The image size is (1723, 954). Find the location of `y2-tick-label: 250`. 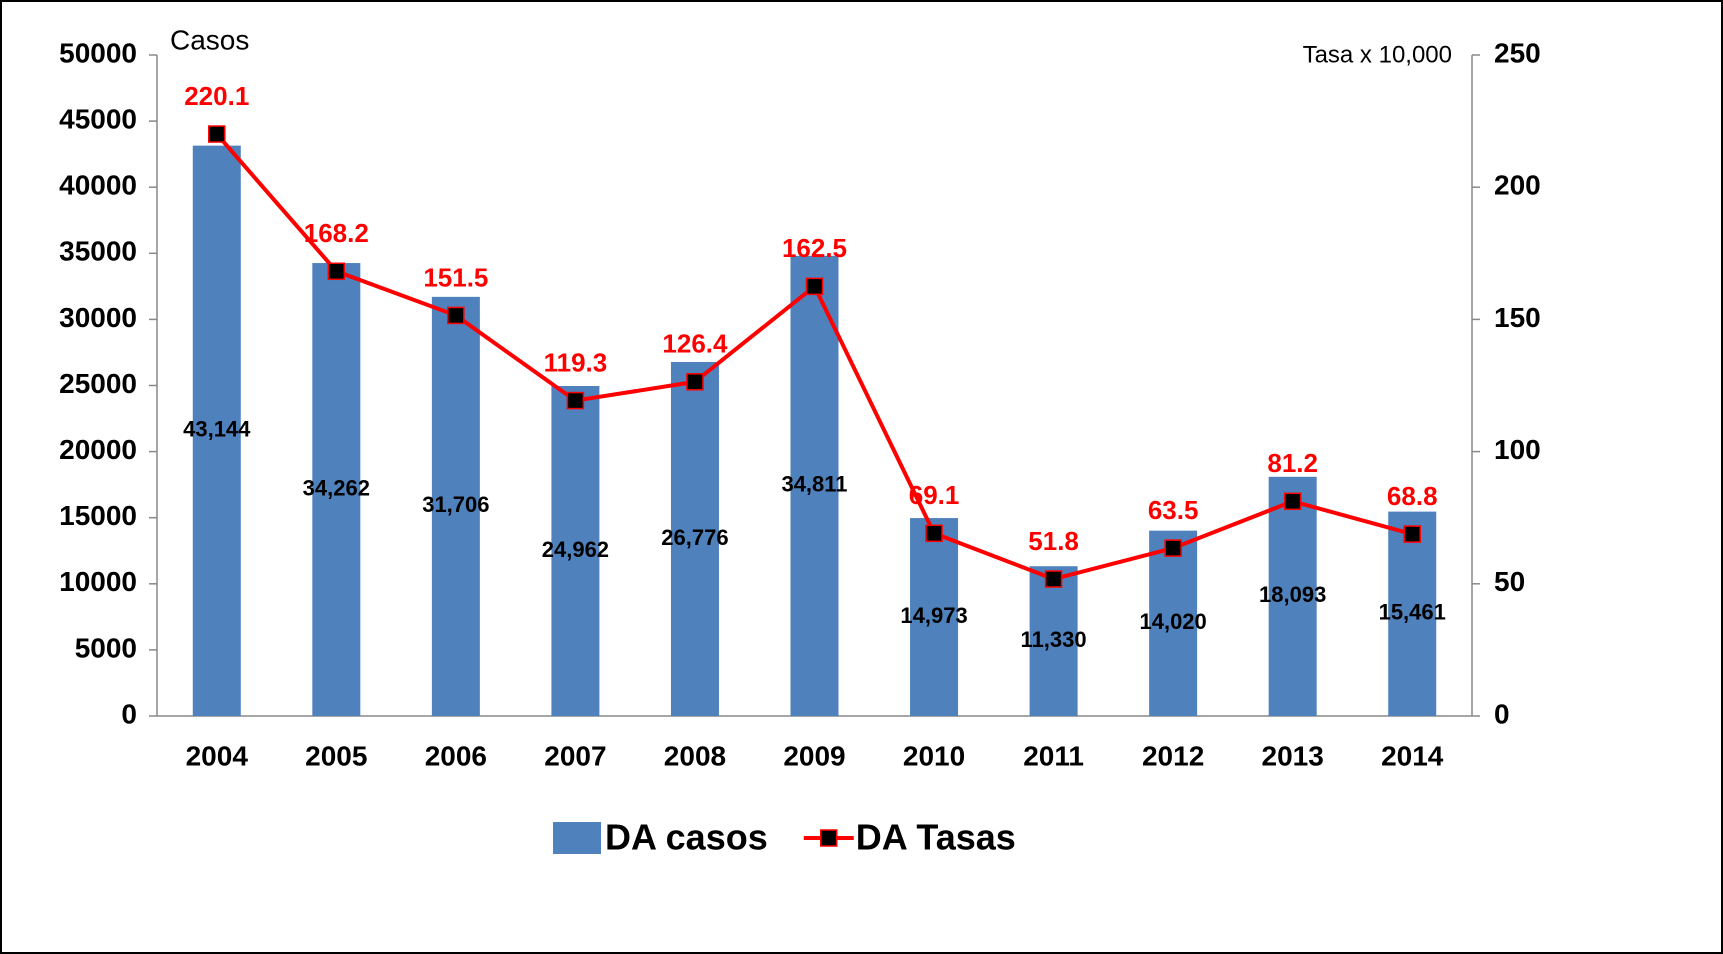

y2-tick-label: 250 is located at coordinates (1517, 52).